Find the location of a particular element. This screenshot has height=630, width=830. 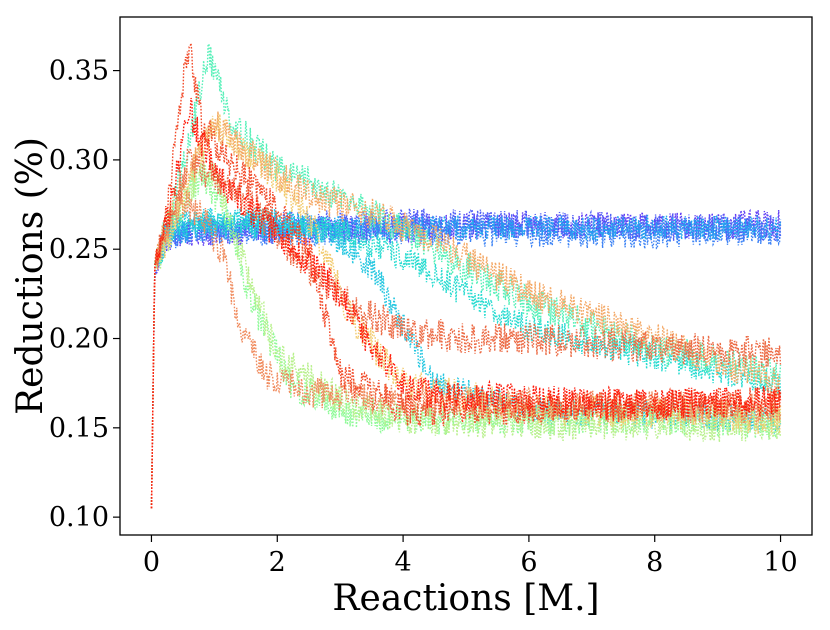

x-tick-label: 0 is located at coordinates (151, 562).